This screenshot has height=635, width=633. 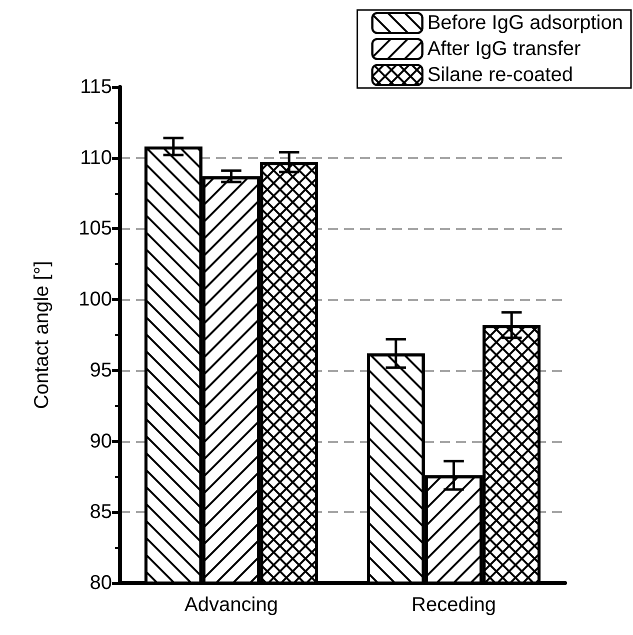 I want to click on y-tick-label: 105, so click(x=95, y=229).